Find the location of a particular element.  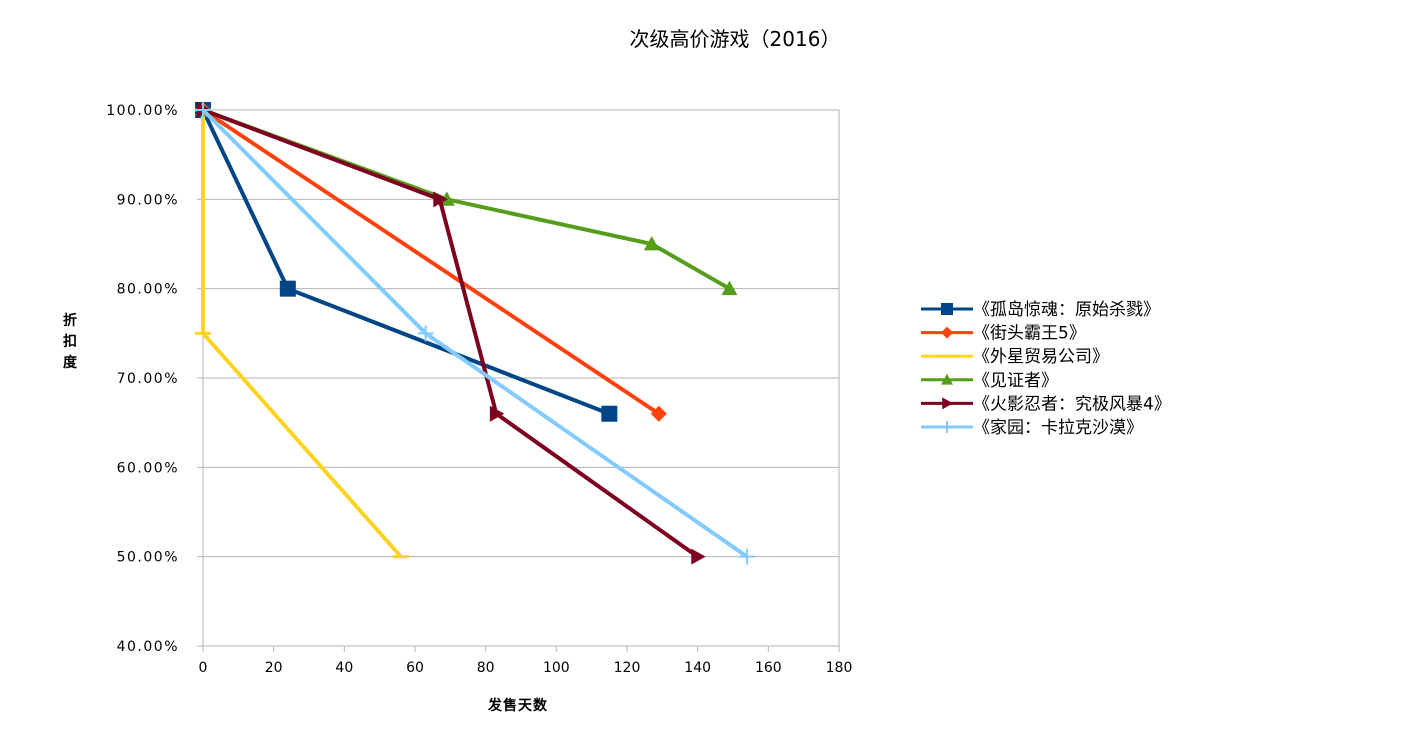

legend-item: 《街头霸王5》 is located at coordinates (1003, 334).